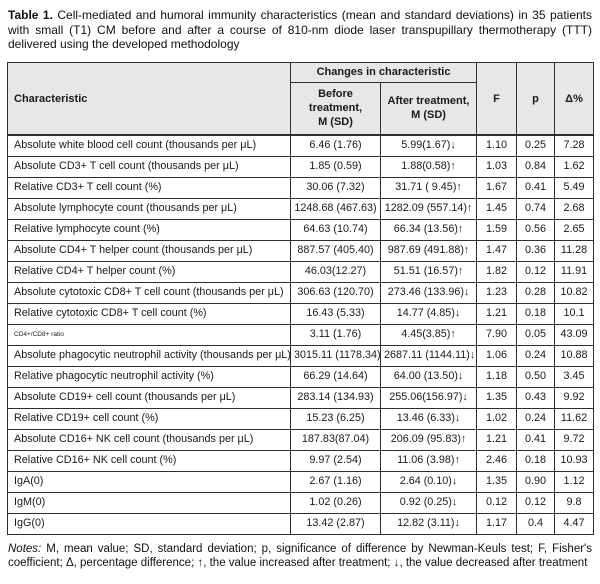  What do you see at coordinates (428, 250) in the screenshot?
I see `cell-after-treatment: 987.69 (491.88)↑` at bounding box center [428, 250].